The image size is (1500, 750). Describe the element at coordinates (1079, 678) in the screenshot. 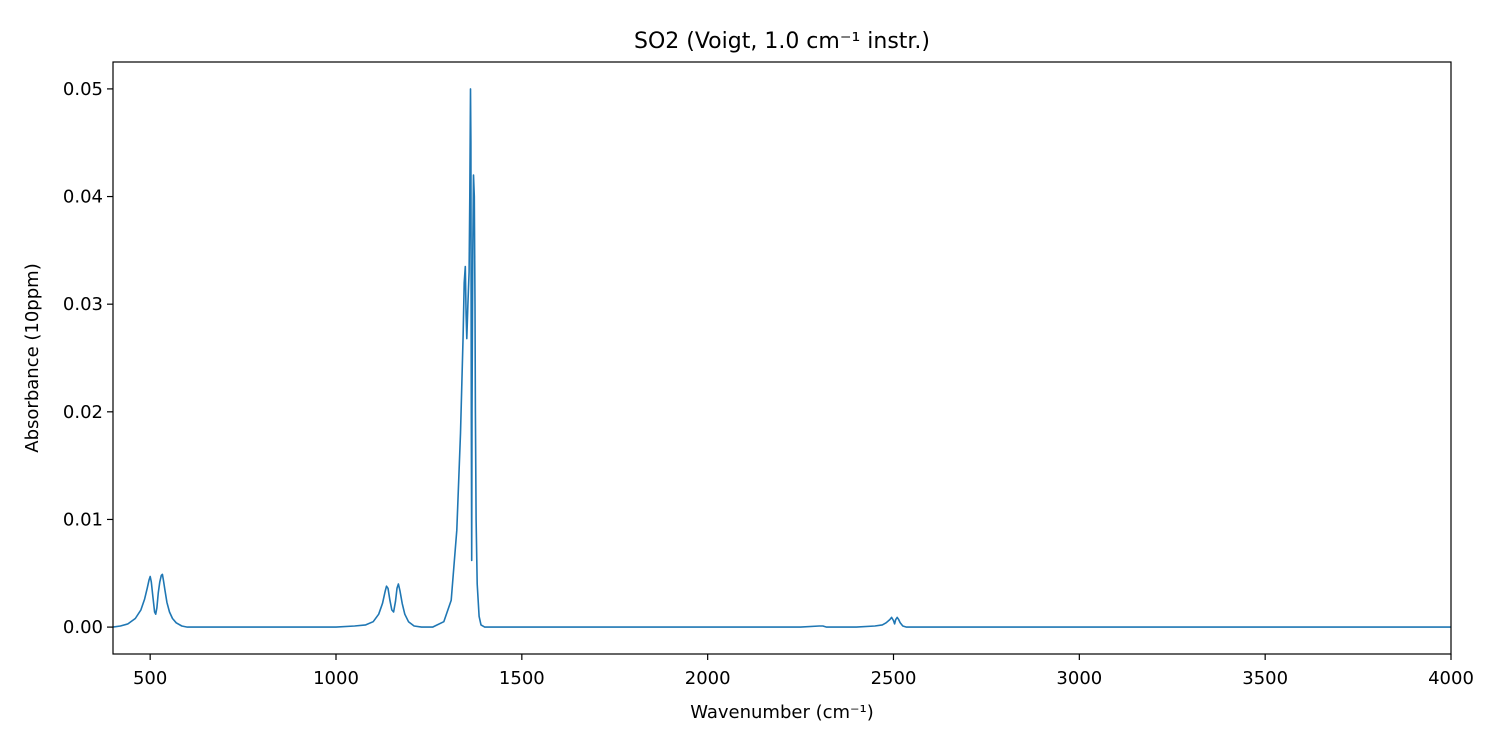

I see `x-tick-label: 3000` at that location.